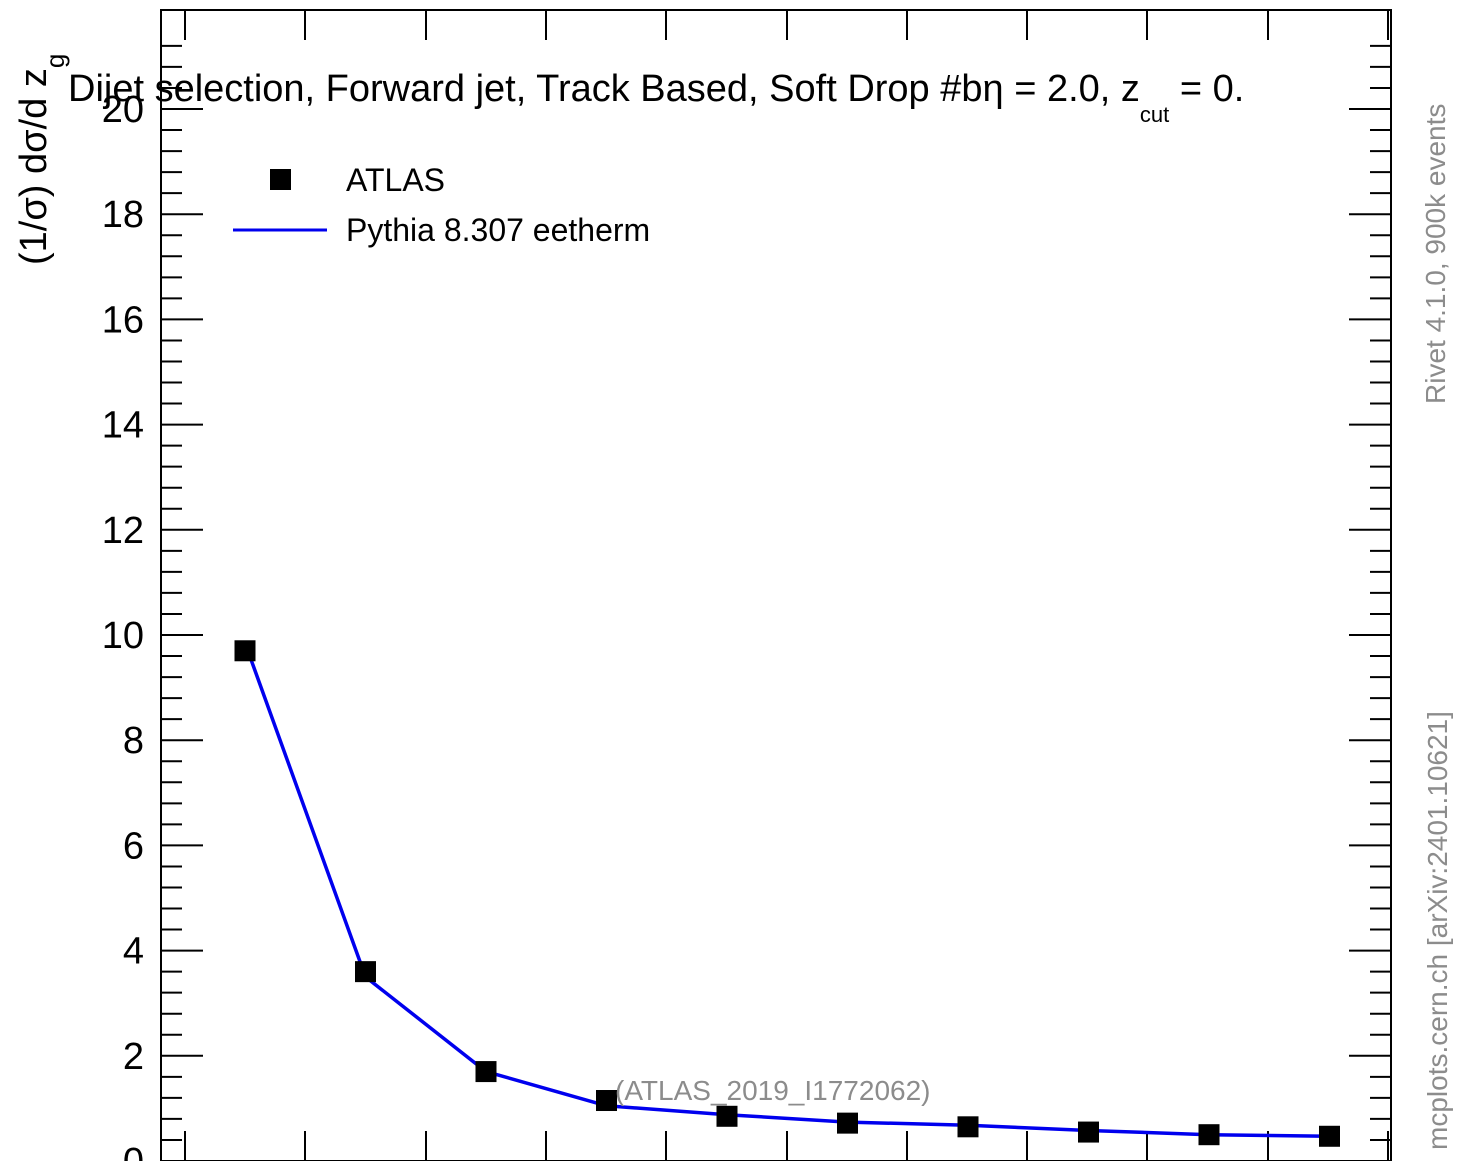  What do you see at coordinates (123, 110) in the screenshot?
I see `y-tick-label: 20` at bounding box center [123, 110].